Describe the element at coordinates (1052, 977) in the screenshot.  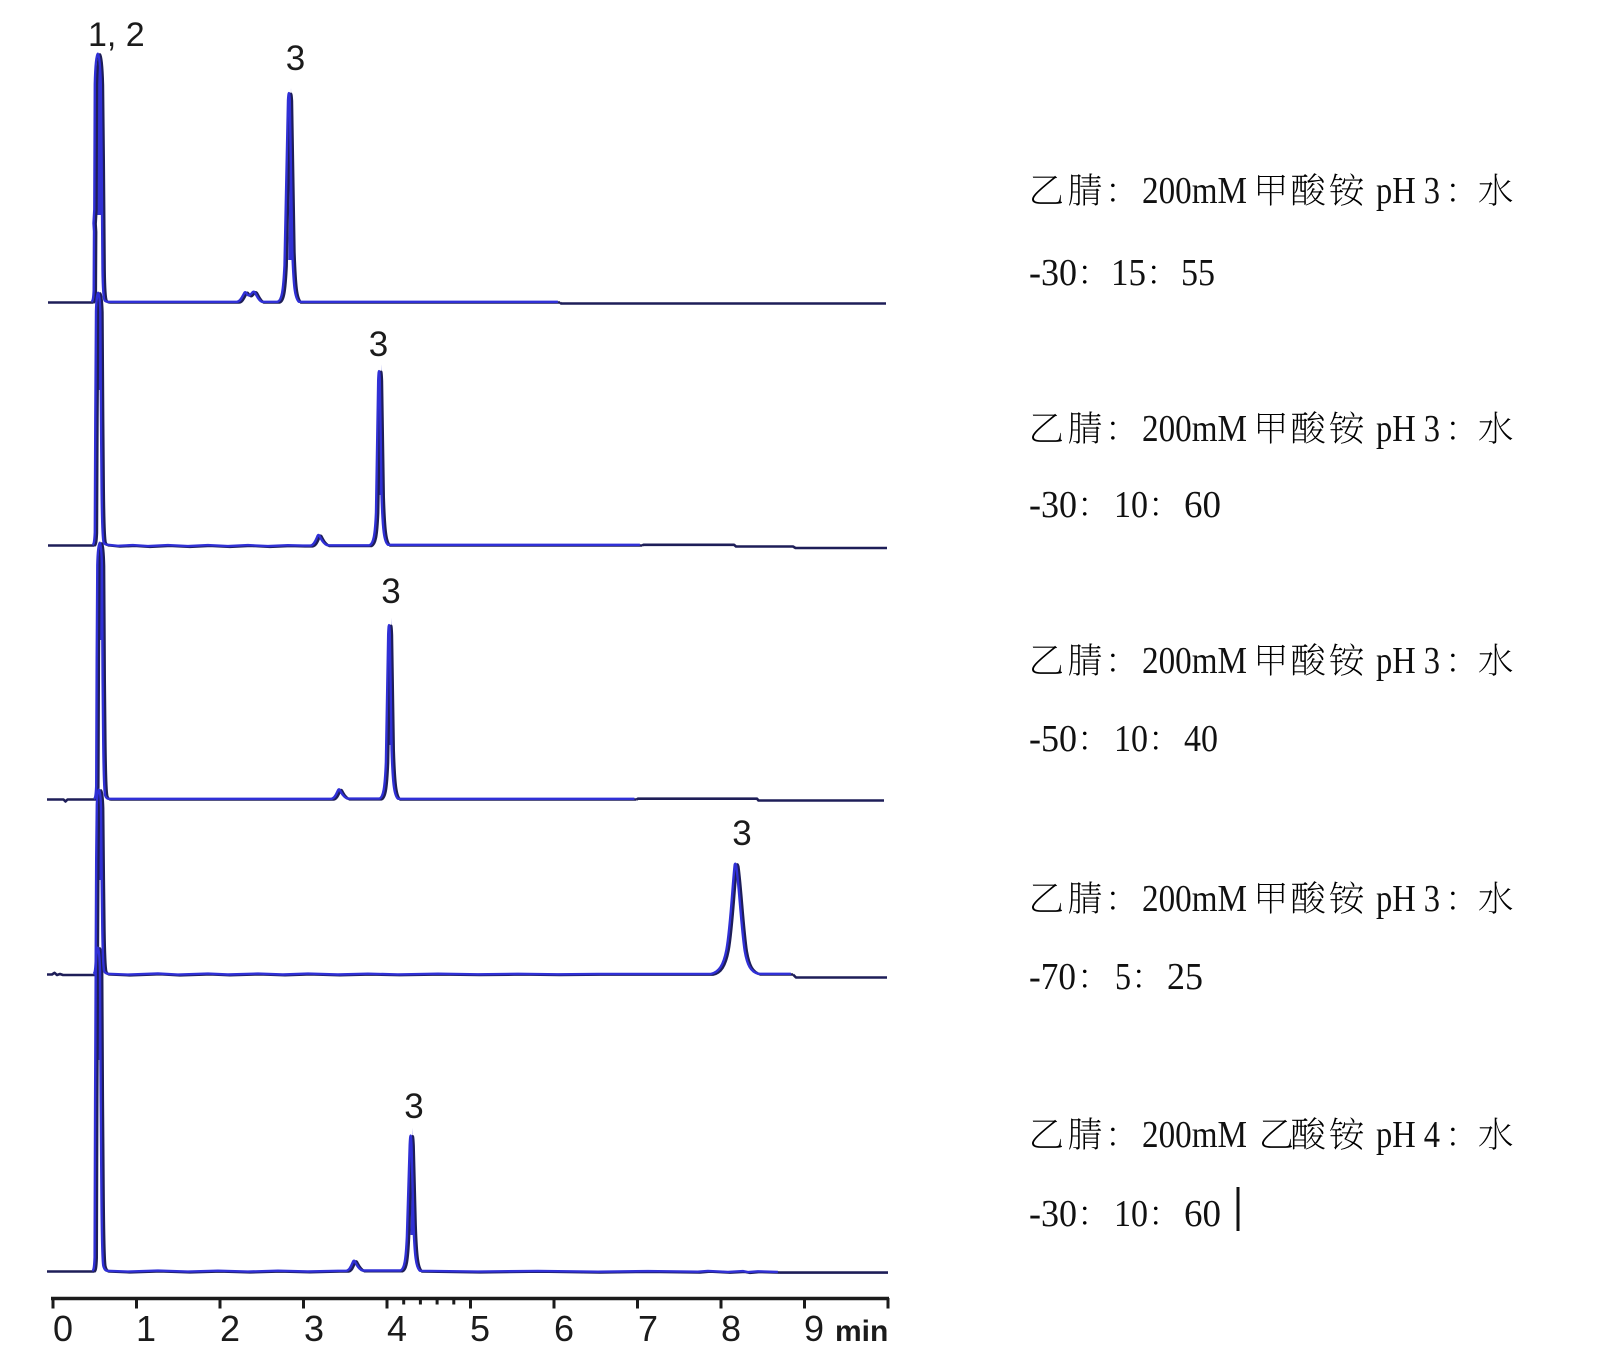
I see `svg-text: -70` at that location.